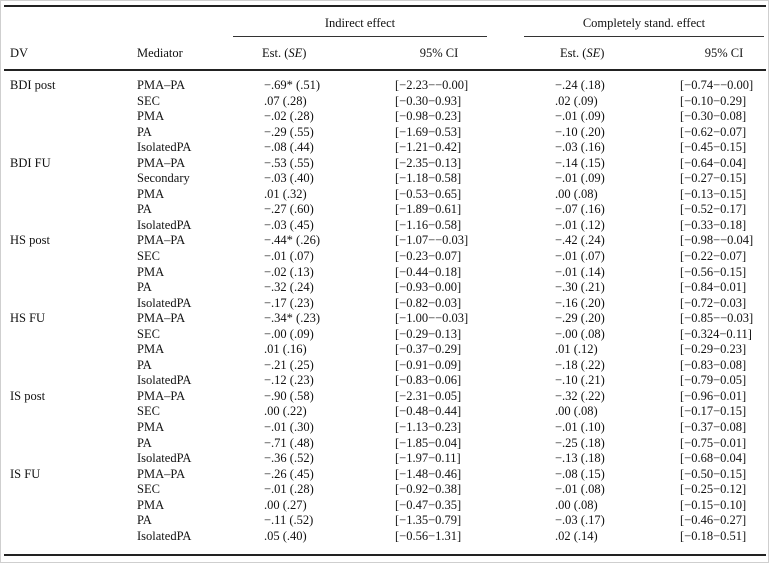 This screenshot has width=769, height=563. What do you see at coordinates (428, 520) in the screenshot?
I see `indirect-ci-cell: [−1.35−0.79]` at bounding box center [428, 520].